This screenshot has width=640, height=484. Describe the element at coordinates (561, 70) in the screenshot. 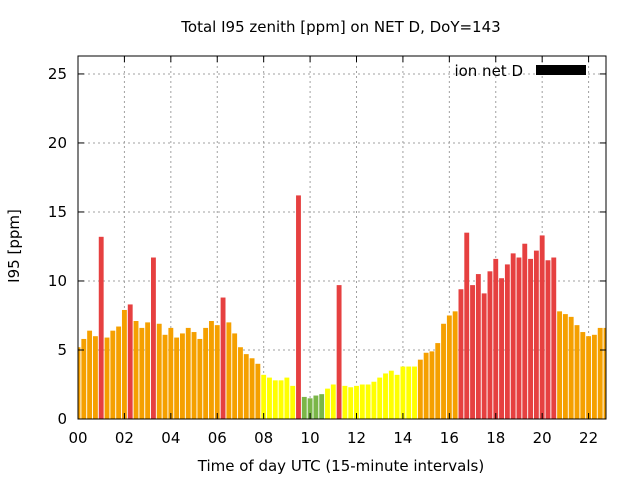

I see `legend-swatch` at that location.